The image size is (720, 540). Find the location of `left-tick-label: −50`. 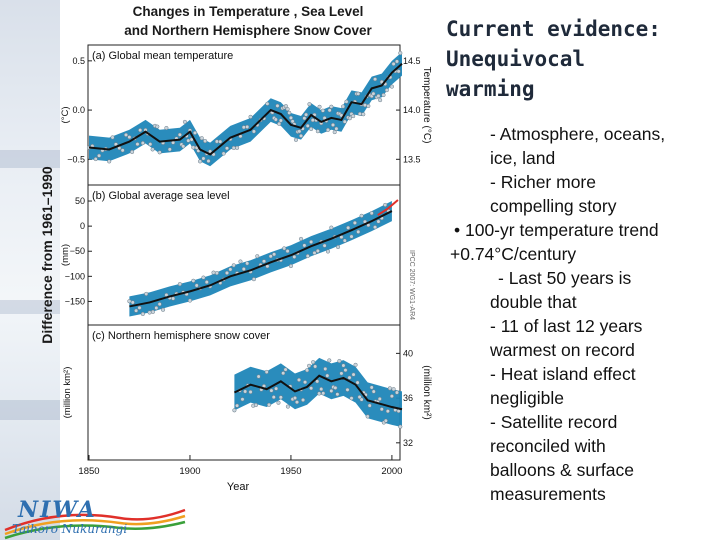

left-tick-label: −50 is located at coordinates (77, 251).